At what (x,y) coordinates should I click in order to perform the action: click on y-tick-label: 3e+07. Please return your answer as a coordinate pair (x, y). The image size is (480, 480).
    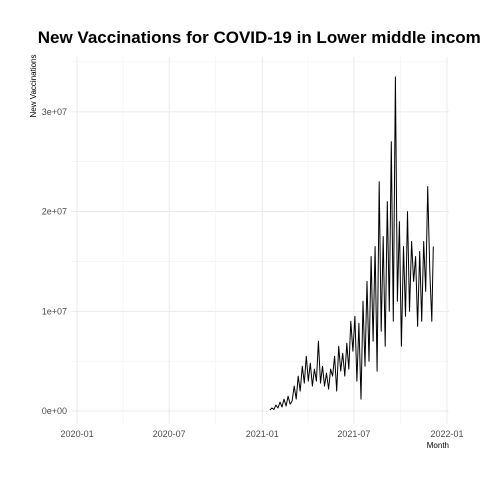
    Looking at the image, I should click on (54, 112).